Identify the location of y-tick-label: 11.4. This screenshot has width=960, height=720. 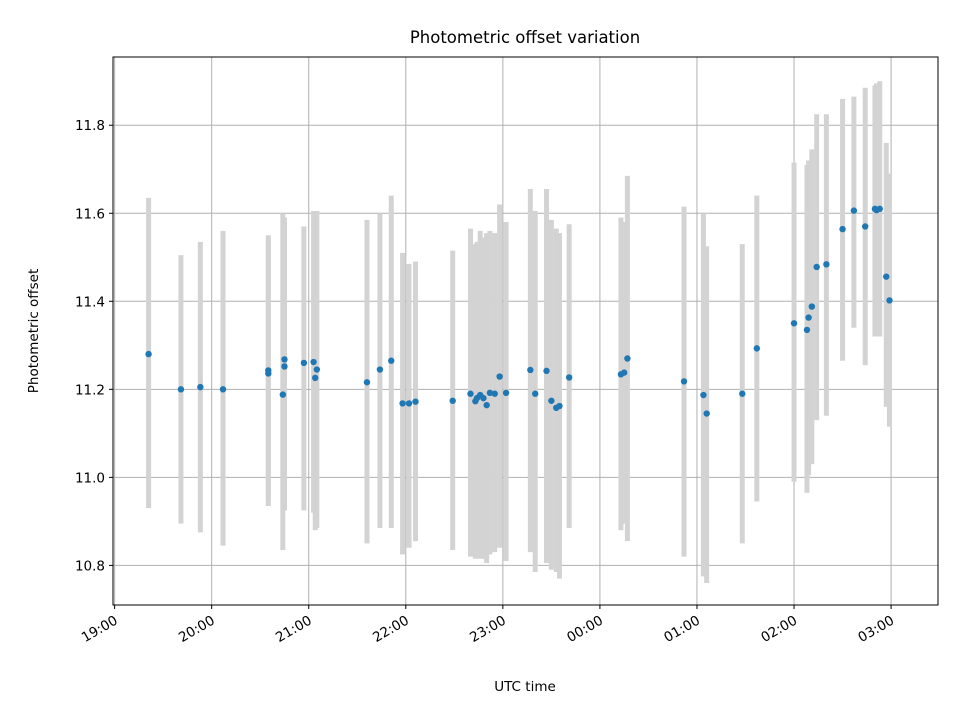
(90, 302).